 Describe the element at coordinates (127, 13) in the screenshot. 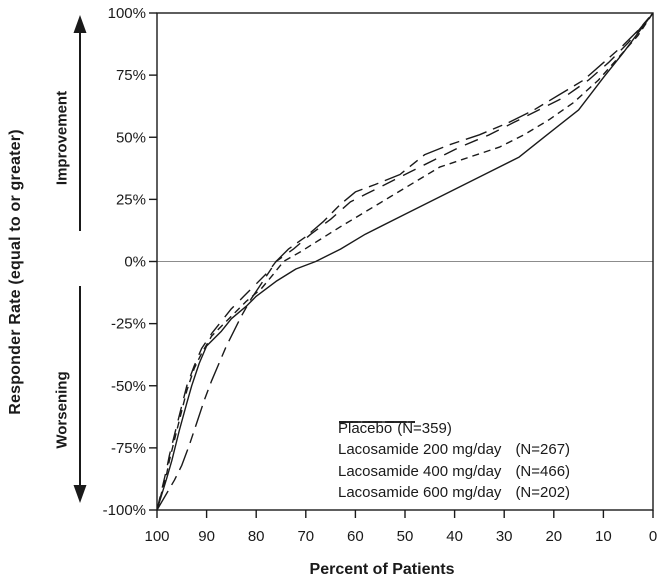

I see `y-tick-label: 100%` at that location.